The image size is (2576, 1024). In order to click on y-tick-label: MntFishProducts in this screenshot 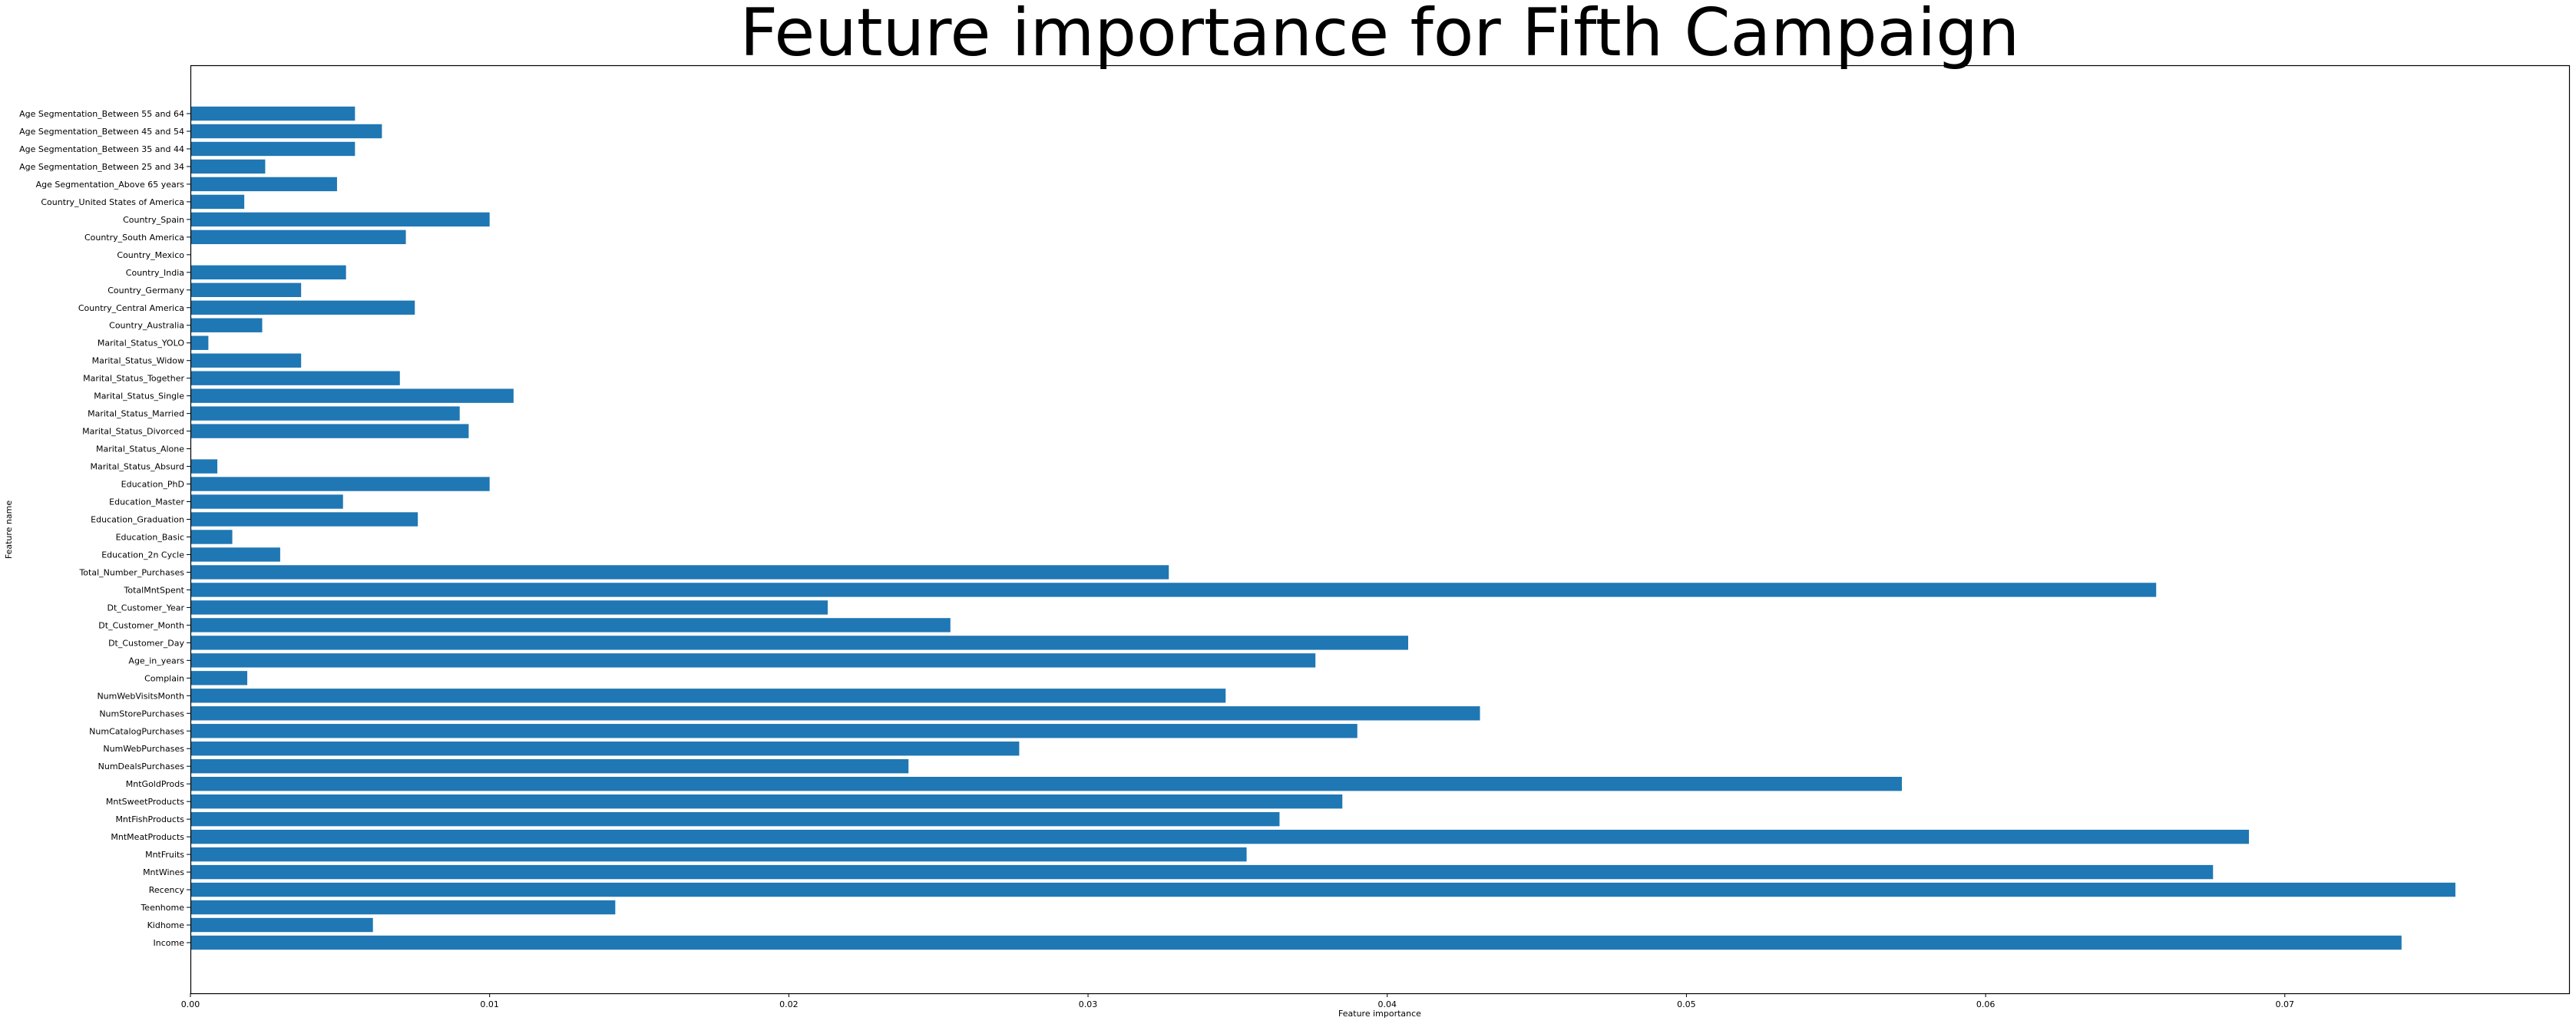, I will do `click(149, 819)`.